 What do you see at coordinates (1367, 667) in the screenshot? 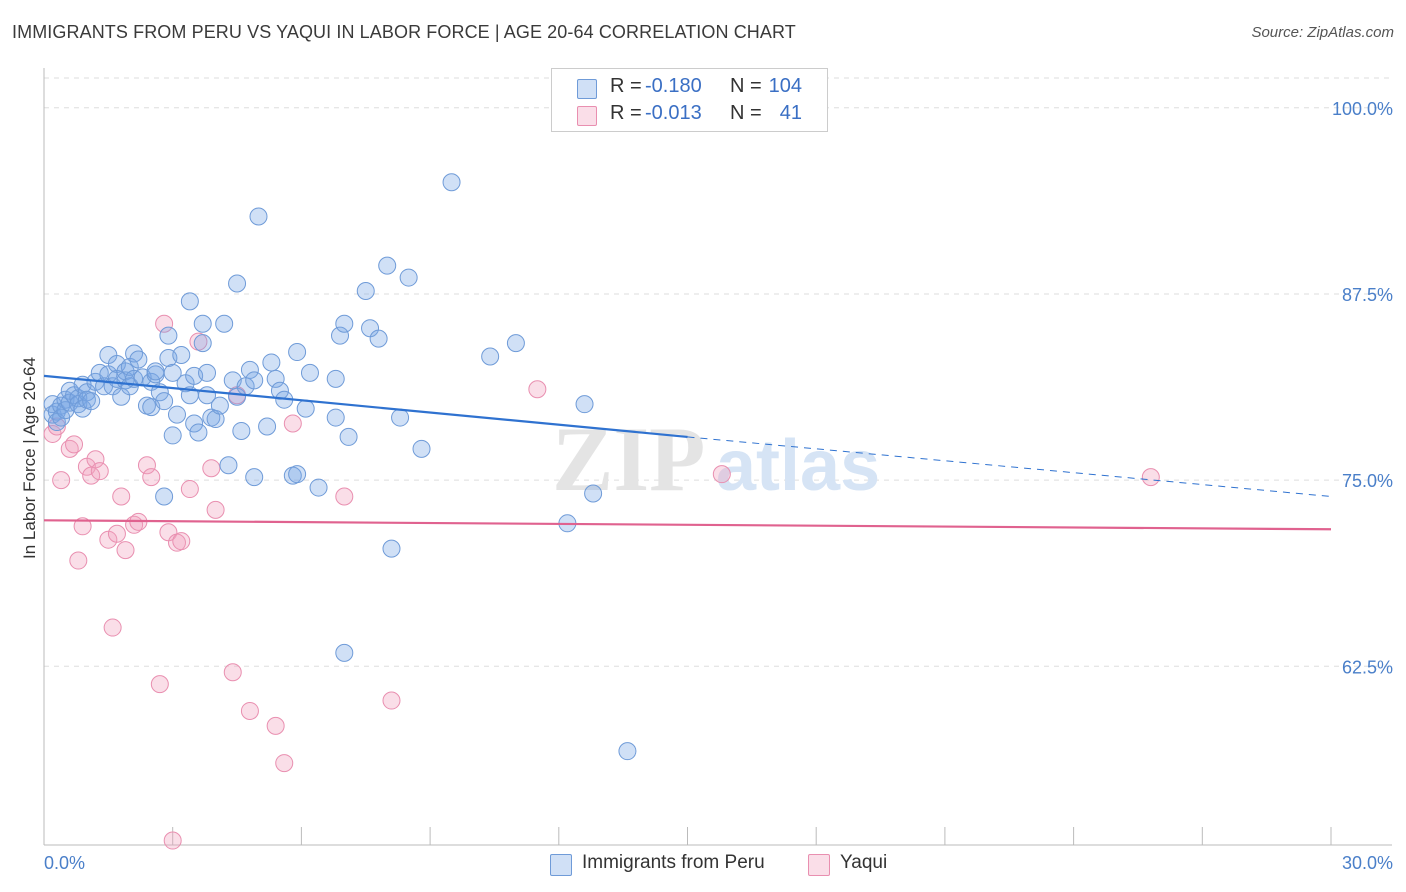
I see `y-tick-label: 62.5%` at bounding box center [1367, 667].